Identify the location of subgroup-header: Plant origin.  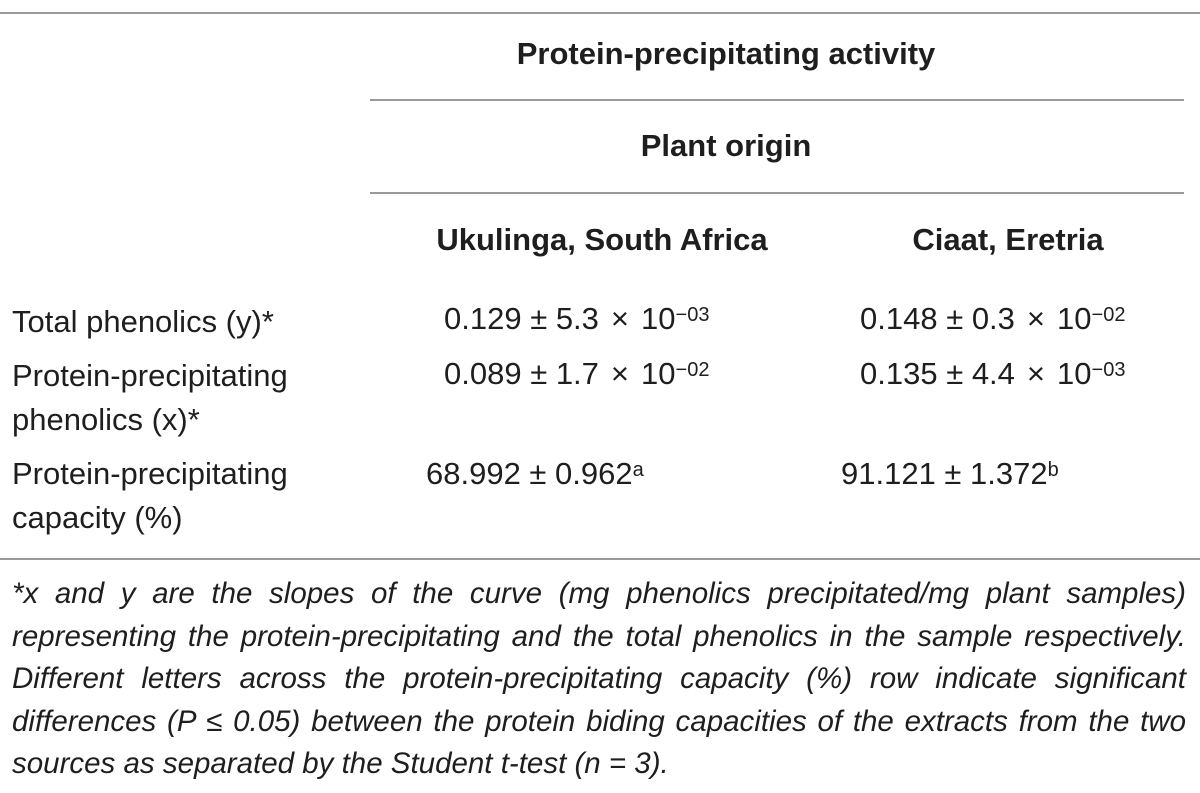
(726, 145).